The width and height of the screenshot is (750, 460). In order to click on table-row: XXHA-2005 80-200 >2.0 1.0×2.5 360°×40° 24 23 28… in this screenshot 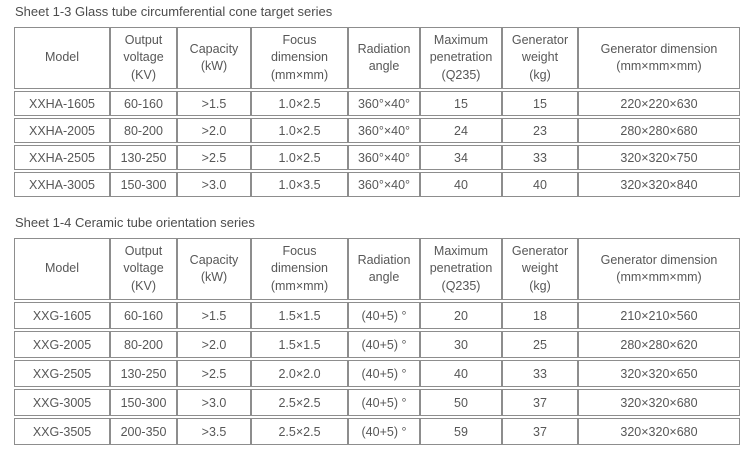, I will do `click(377, 130)`.